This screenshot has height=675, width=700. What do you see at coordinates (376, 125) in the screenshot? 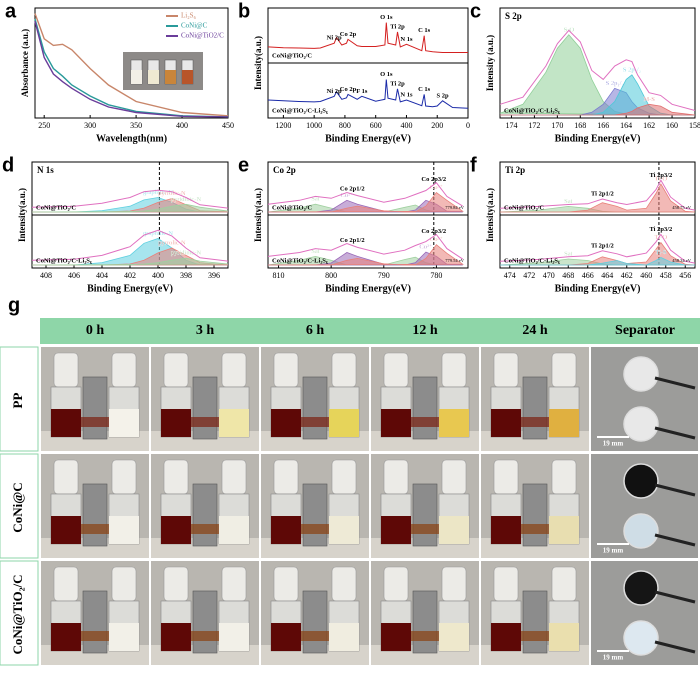
I see `x-tick-label: 600` at bounding box center [376, 125].